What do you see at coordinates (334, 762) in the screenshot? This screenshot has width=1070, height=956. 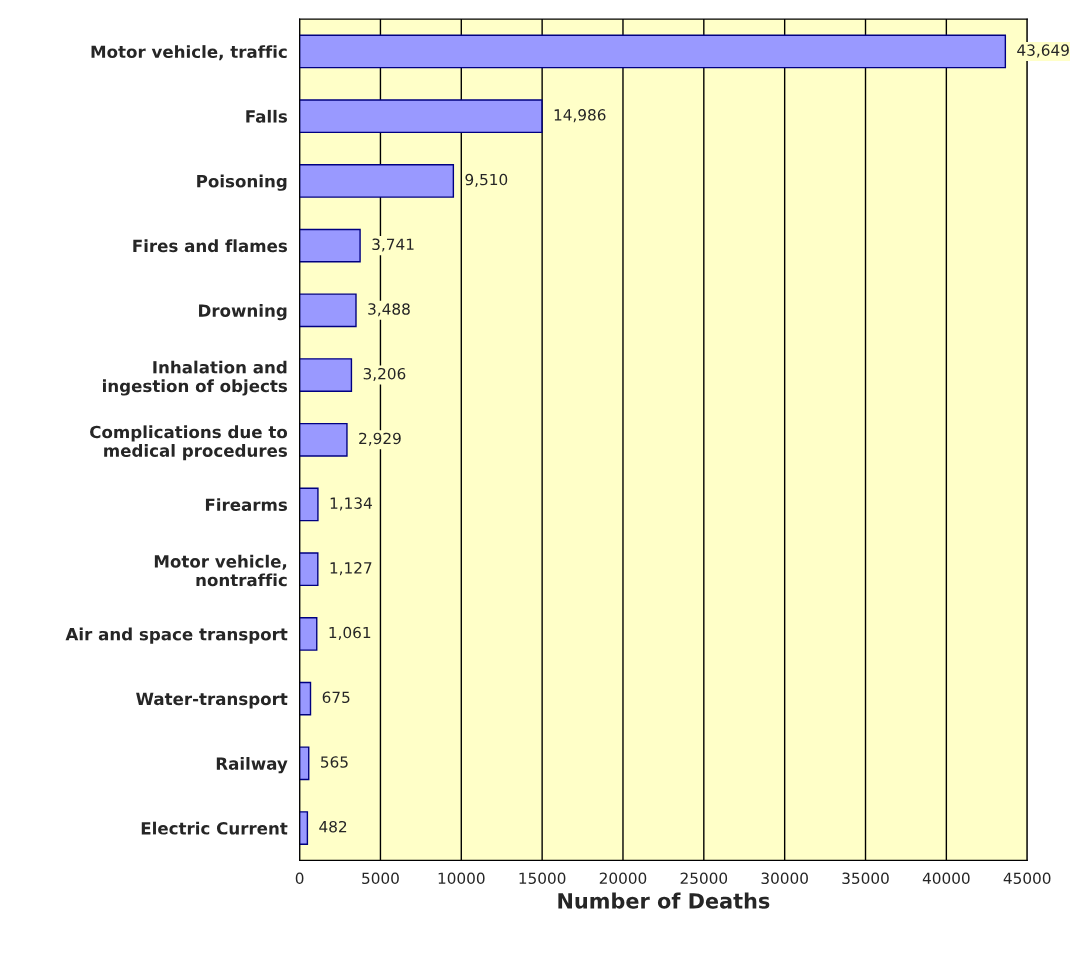 I see `data-label: 565` at bounding box center [334, 762].